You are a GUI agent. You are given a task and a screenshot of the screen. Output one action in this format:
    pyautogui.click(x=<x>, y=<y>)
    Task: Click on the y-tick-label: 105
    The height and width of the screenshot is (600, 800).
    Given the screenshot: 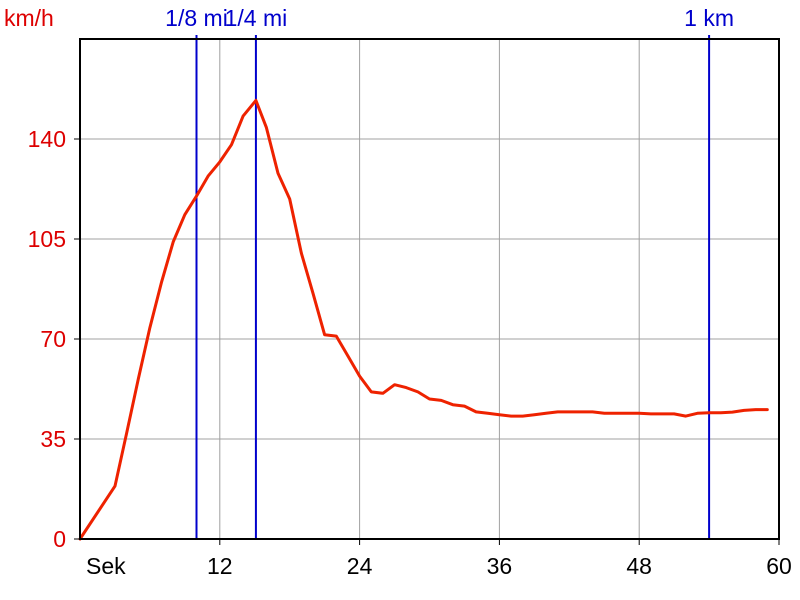 What is the action you would take?
    pyautogui.click(x=47, y=239)
    